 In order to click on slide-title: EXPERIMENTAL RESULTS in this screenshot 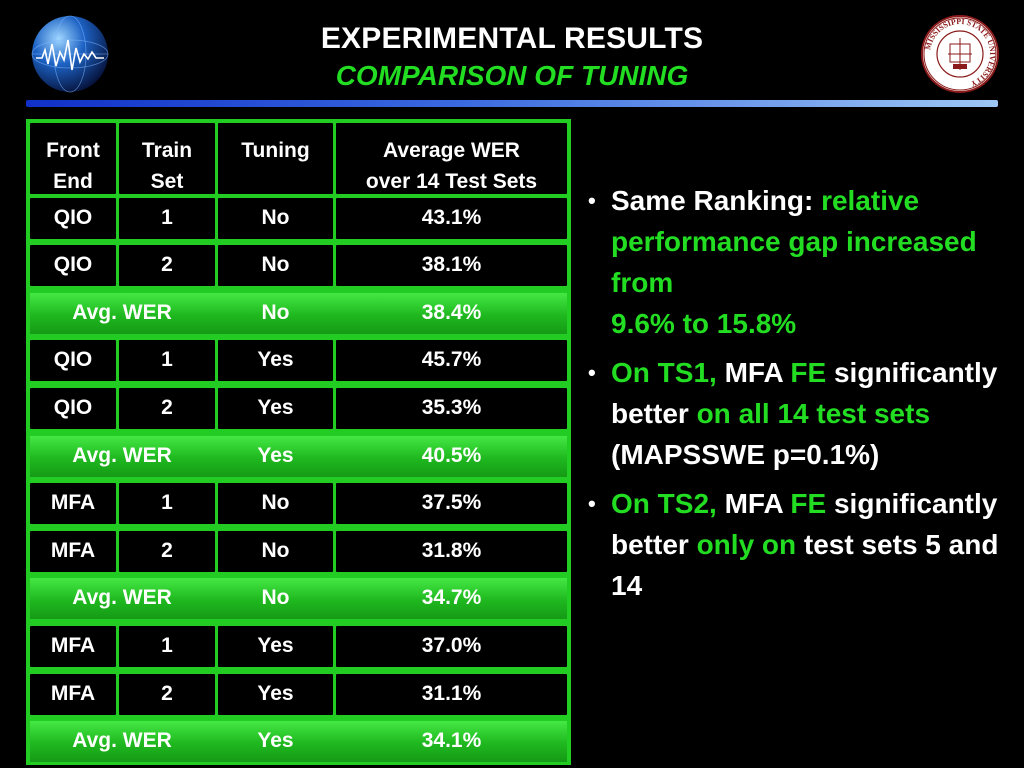, I will do `click(512, 38)`.